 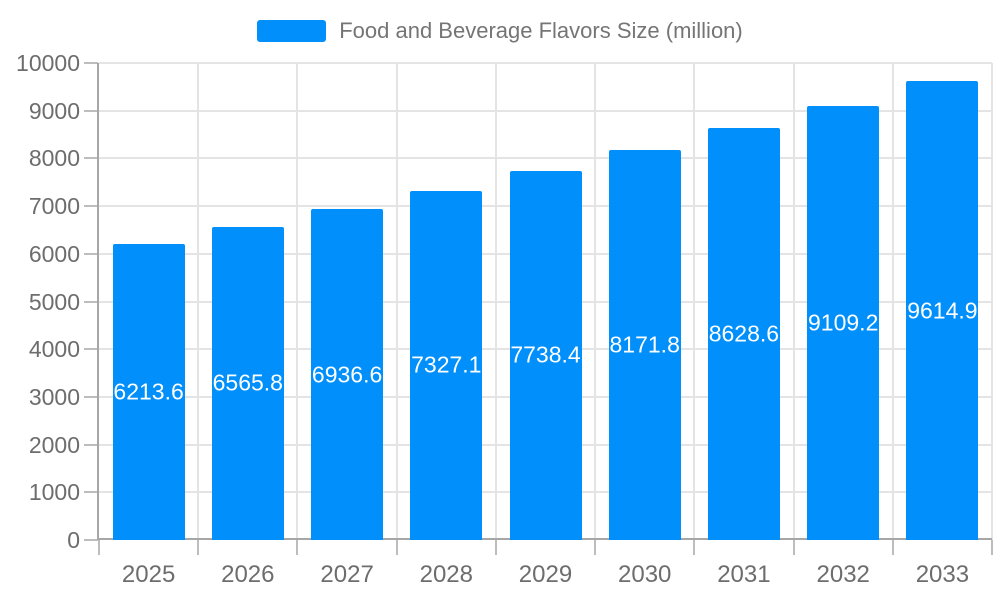 I want to click on y-axis-line, so click(x=98, y=301).